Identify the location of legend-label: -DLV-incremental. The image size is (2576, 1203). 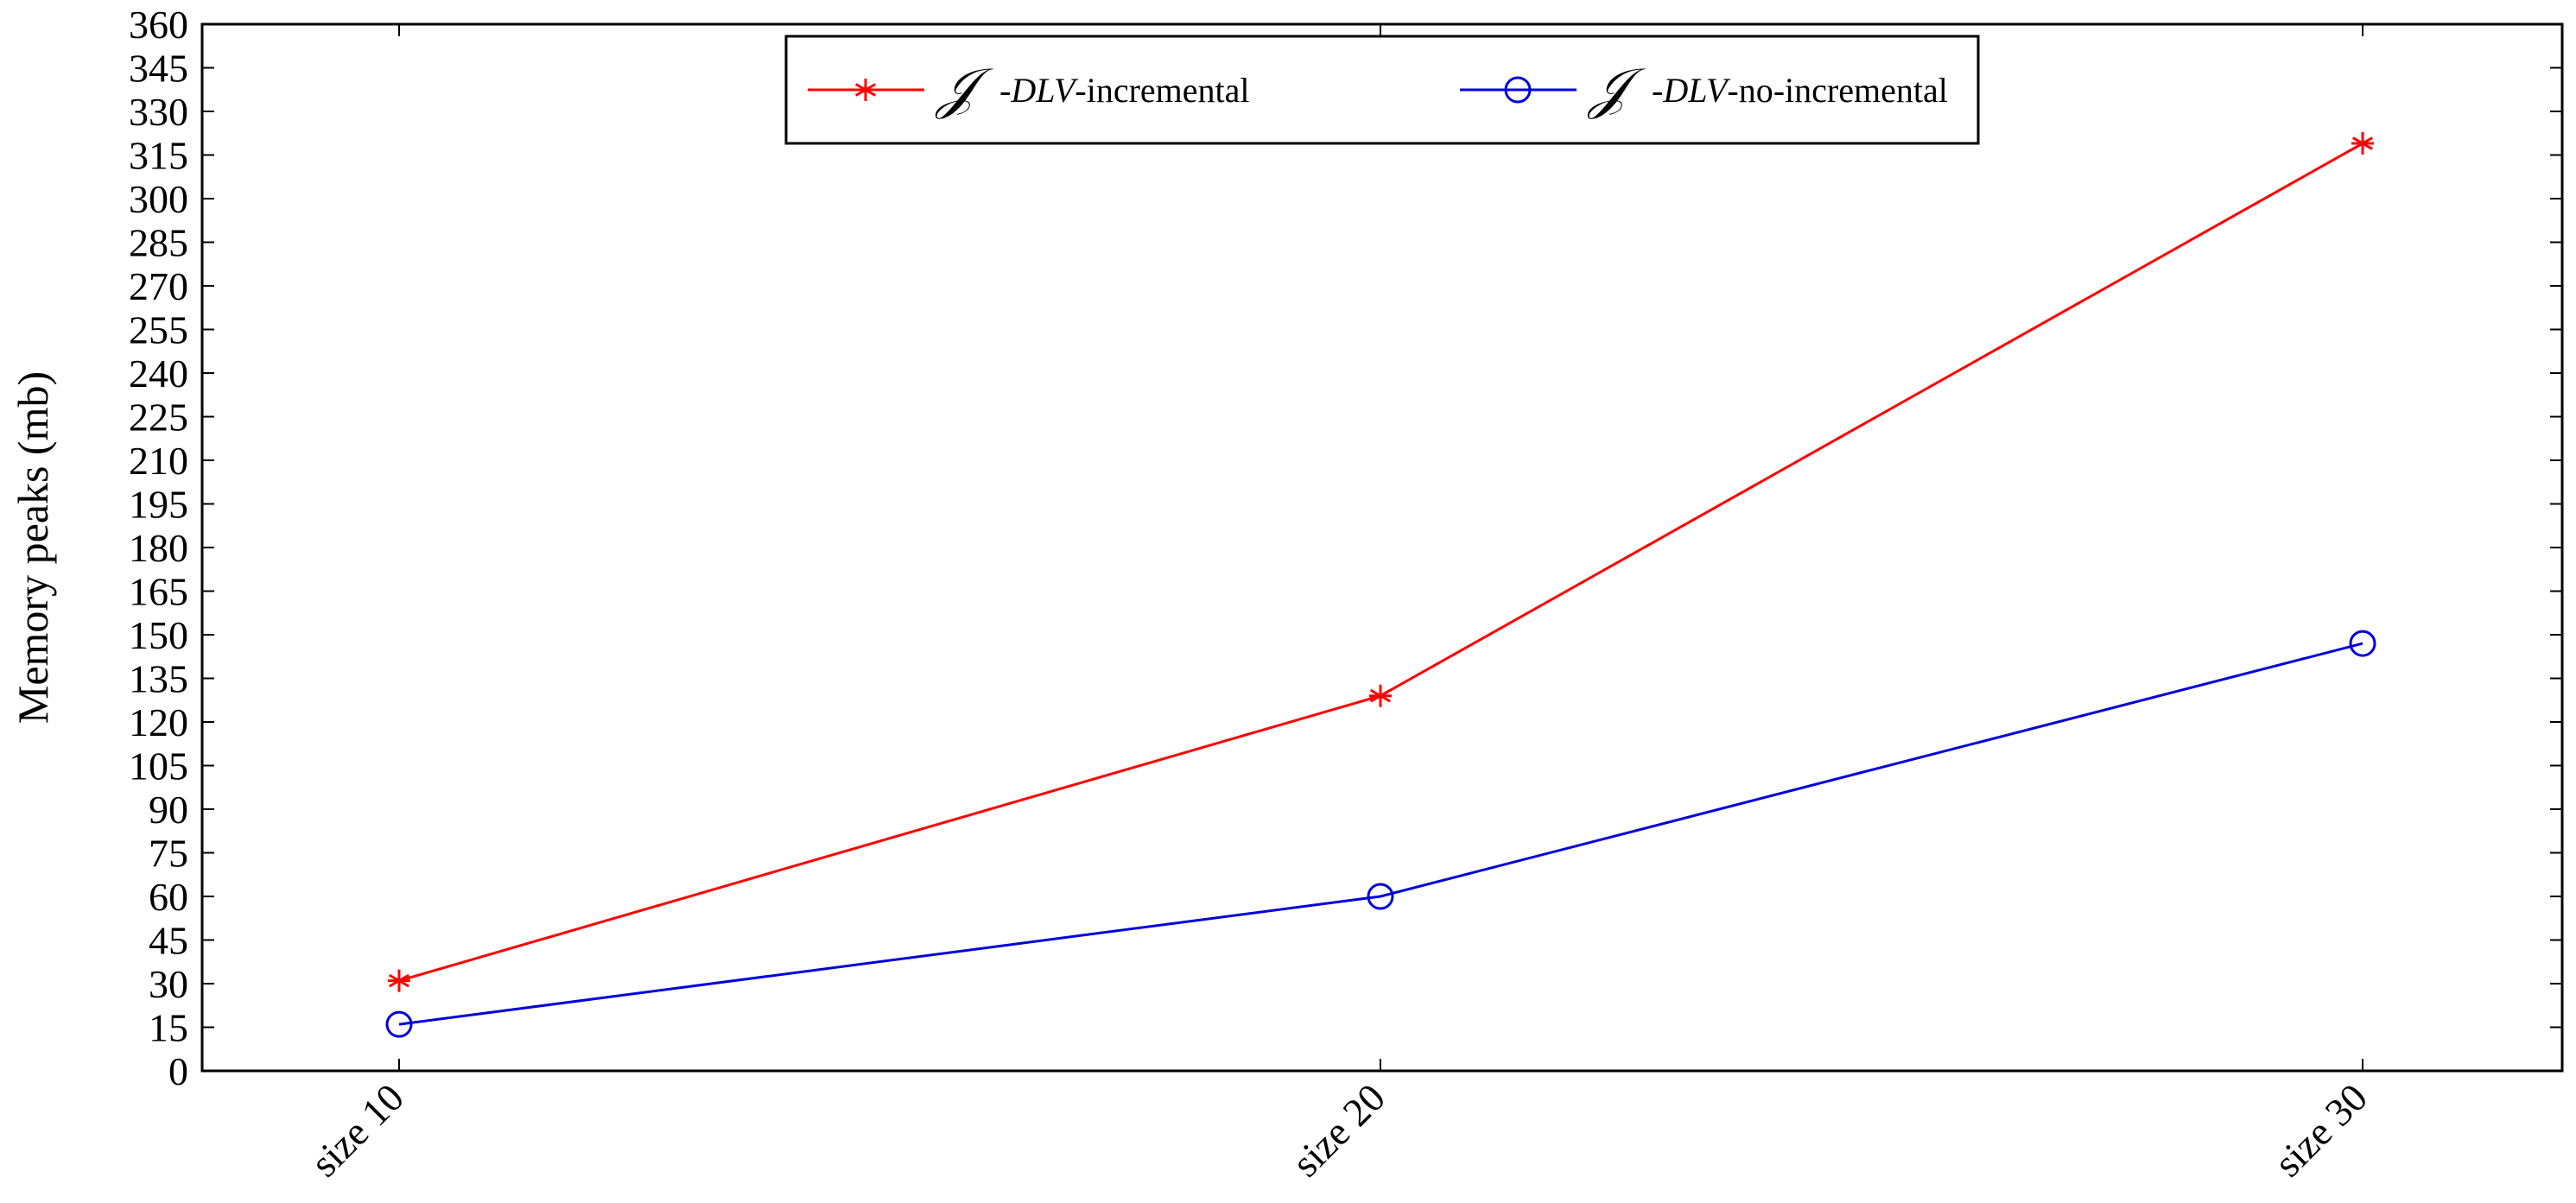
(1124, 90).